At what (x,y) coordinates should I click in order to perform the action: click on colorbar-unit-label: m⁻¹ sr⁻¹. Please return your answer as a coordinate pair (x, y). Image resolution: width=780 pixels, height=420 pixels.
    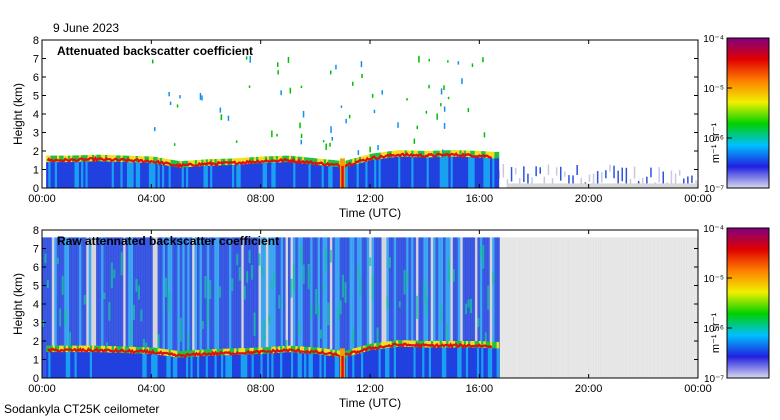
    Looking at the image, I should click on (716, 143).